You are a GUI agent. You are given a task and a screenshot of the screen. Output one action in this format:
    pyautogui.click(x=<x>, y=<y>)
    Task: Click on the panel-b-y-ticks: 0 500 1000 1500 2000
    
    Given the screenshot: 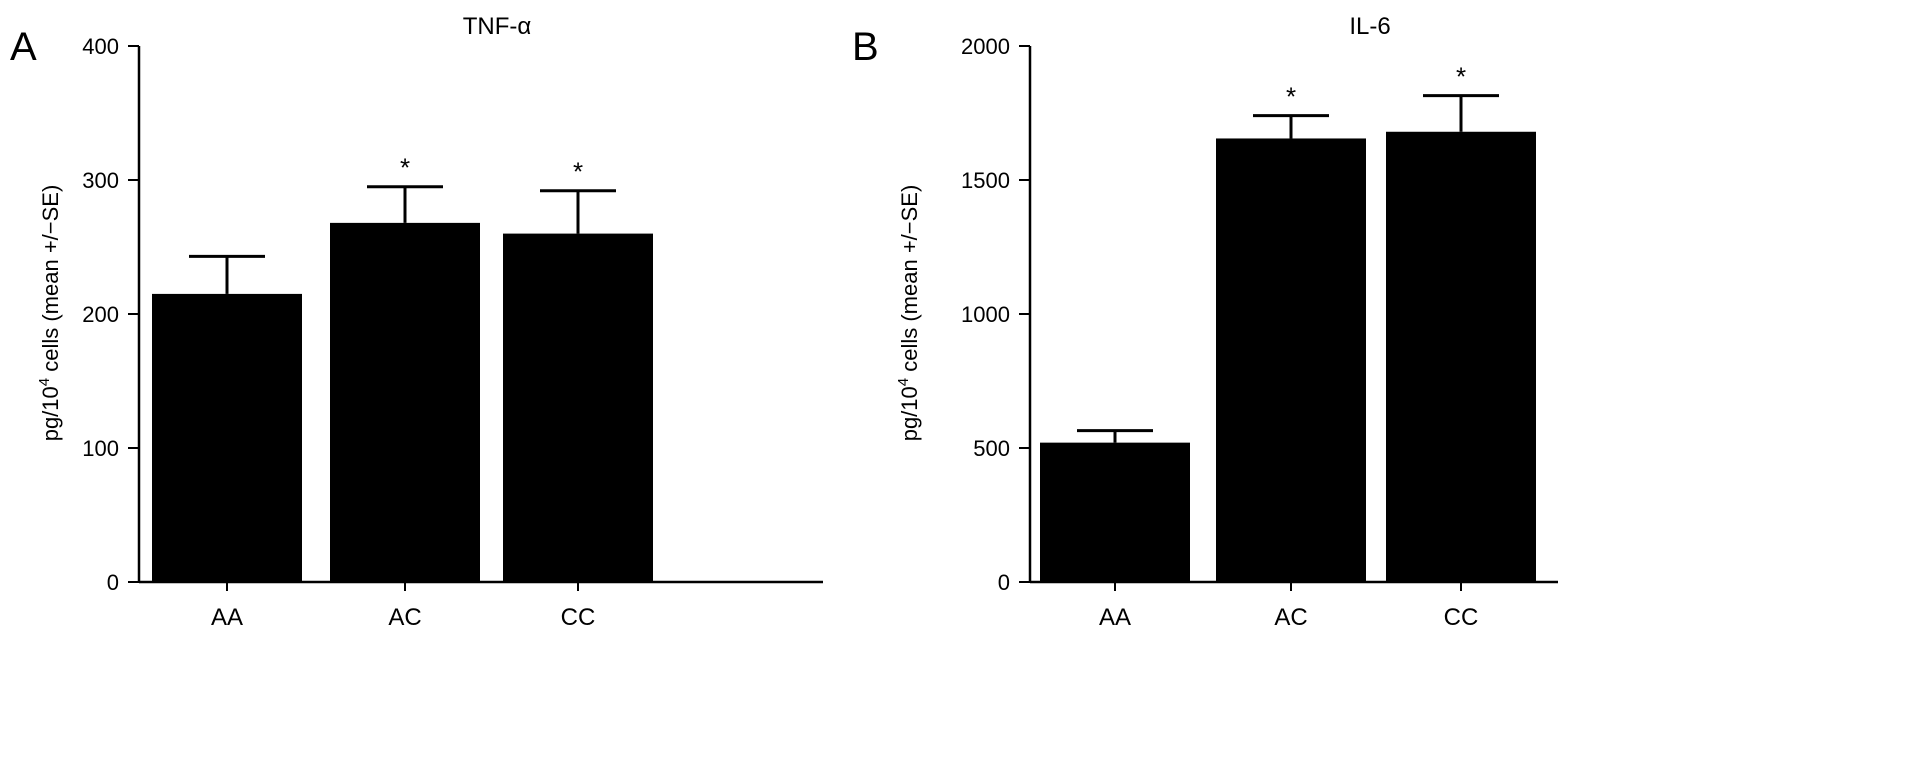 What is the action you would take?
    pyautogui.click(x=995, y=314)
    